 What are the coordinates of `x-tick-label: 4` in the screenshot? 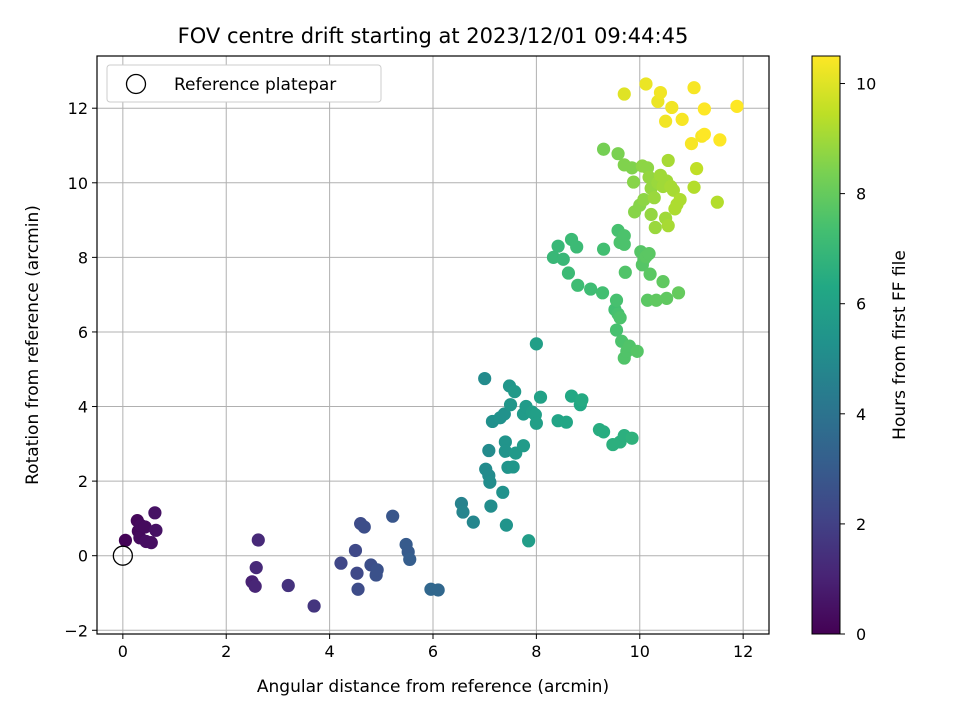 It's located at (330, 651).